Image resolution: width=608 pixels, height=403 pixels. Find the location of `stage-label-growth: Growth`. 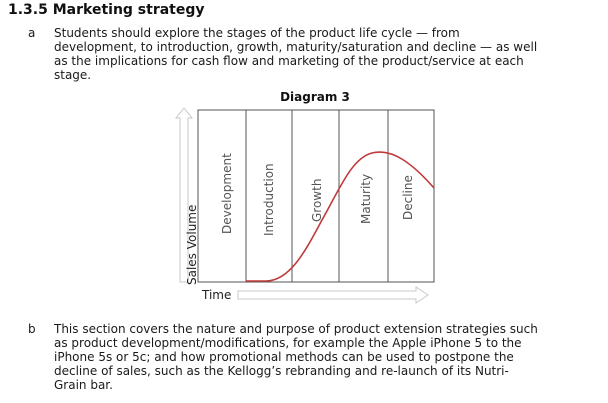

stage-label-growth: Growth is located at coordinates (317, 200).